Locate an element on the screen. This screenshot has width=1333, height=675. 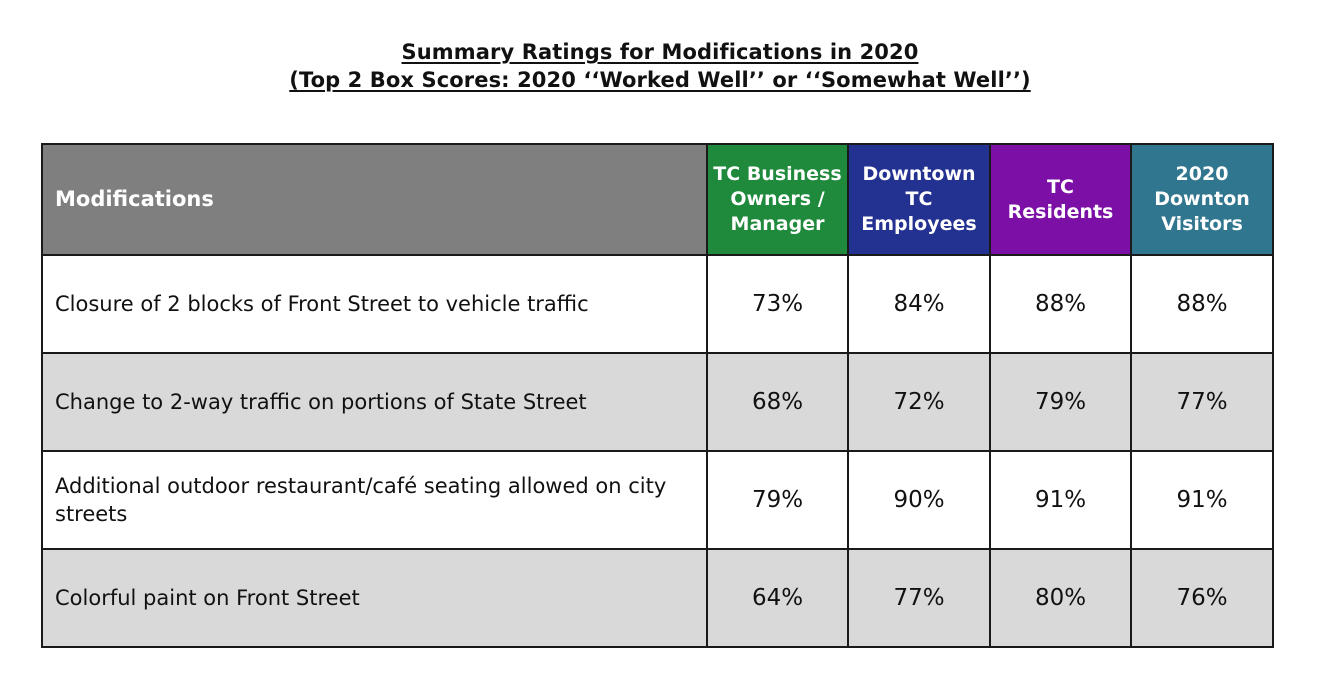
value-cell: 84% is located at coordinates (919, 304).